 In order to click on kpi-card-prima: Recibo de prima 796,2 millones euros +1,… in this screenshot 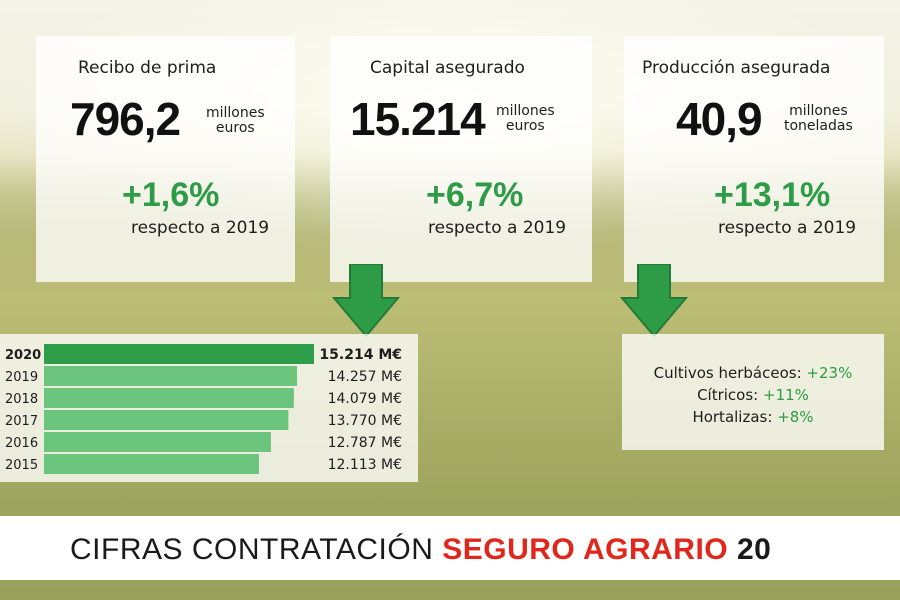, I will do `click(165, 159)`.